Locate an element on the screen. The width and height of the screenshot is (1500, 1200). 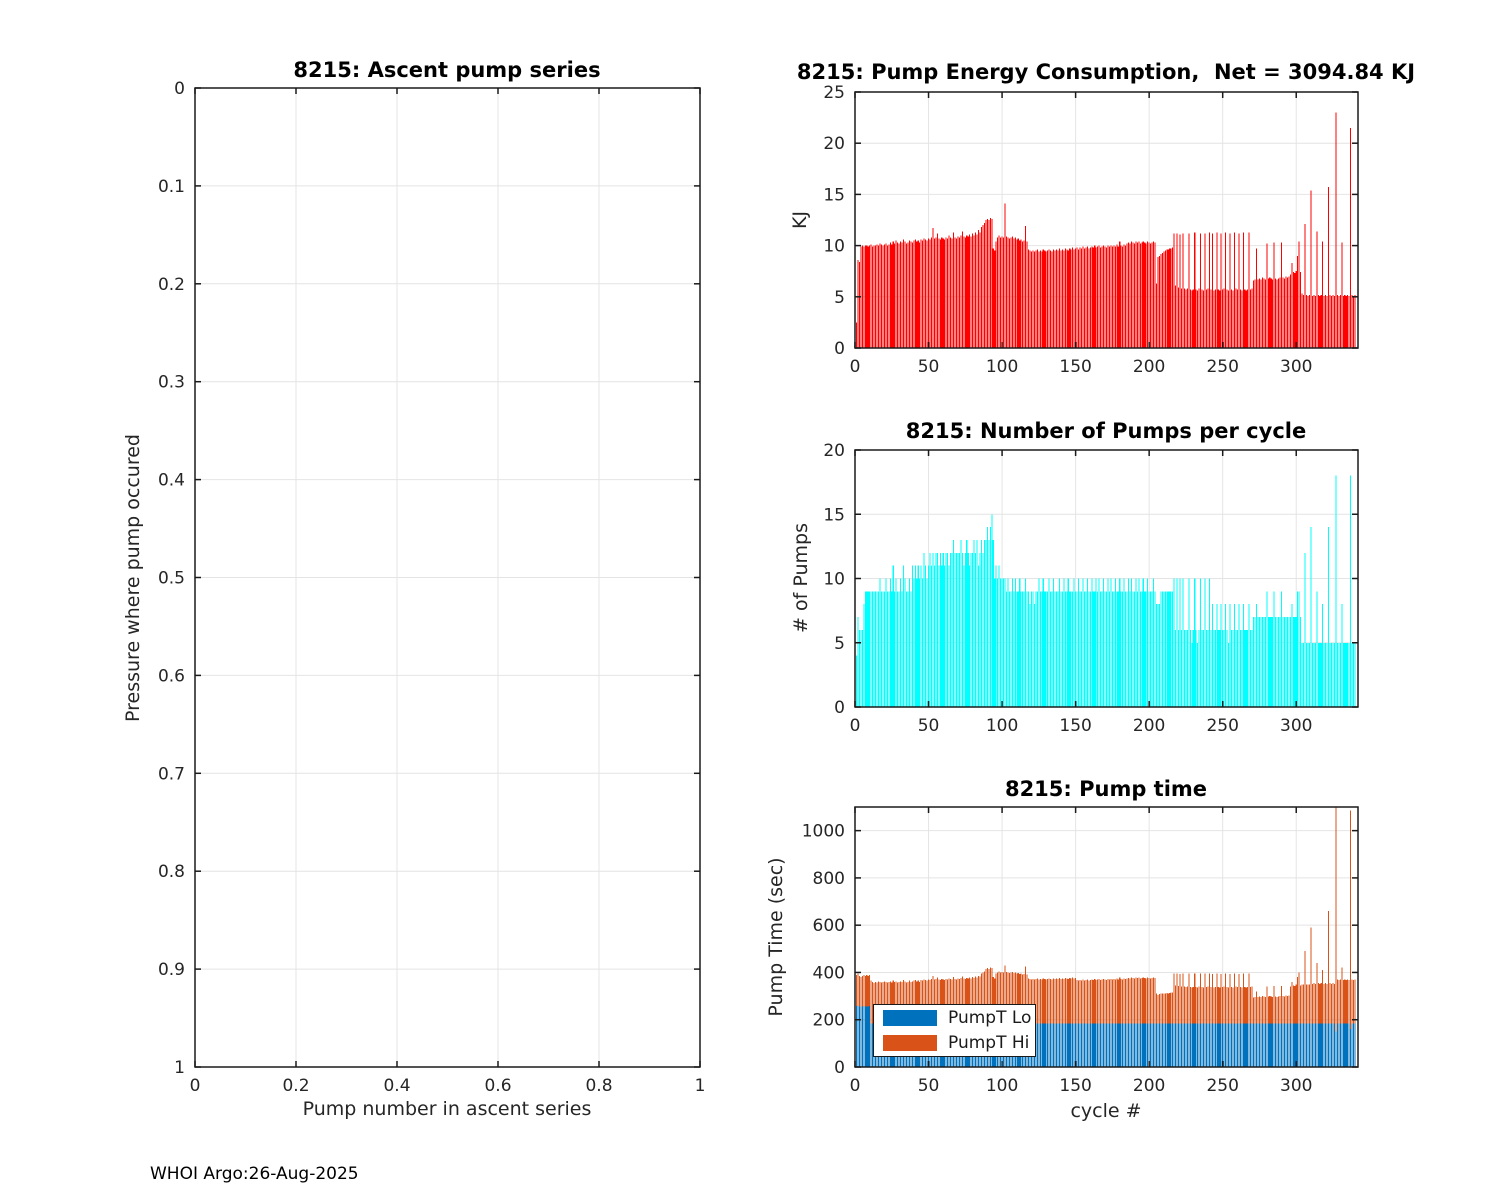
pumpt-lo-swatch is located at coordinates (910, 1018).